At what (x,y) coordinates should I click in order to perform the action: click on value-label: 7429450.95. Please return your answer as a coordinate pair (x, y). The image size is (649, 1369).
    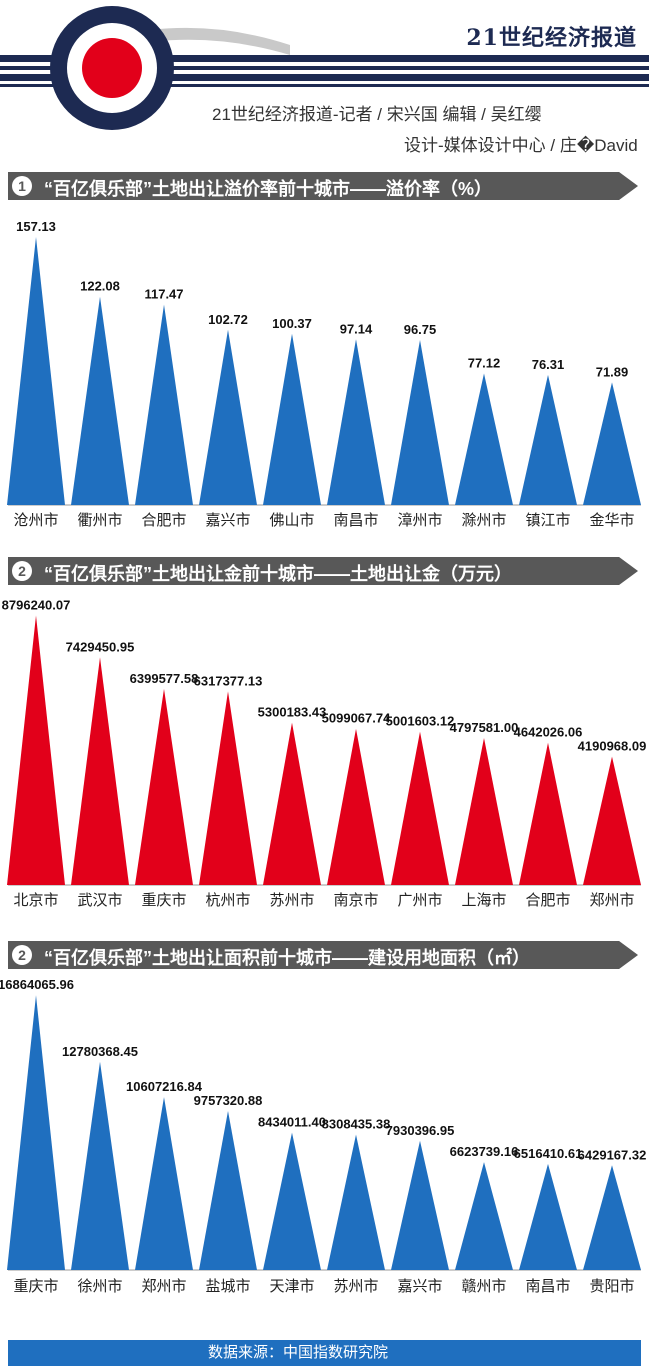
    Looking at the image, I should click on (100, 646).